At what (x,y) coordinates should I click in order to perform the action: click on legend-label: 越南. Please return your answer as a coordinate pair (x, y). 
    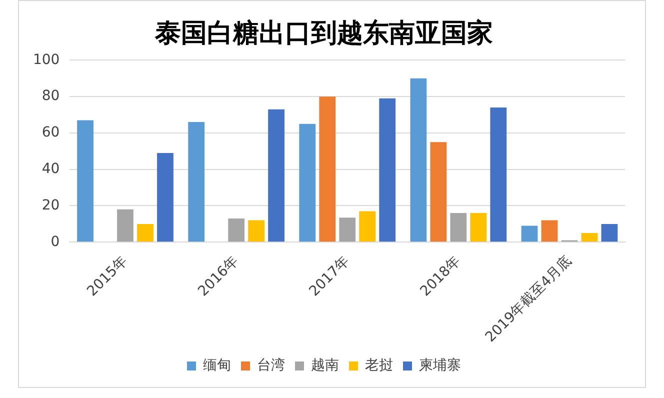
    Looking at the image, I should click on (325, 366).